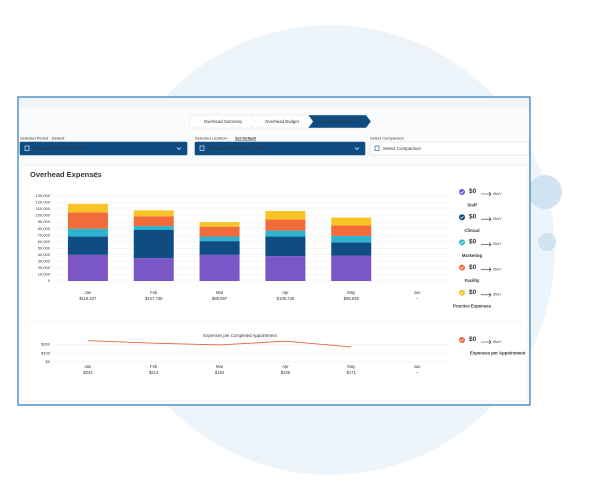 This screenshot has width=600, height=500. What do you see at coordinates (42, 138) in the screenshot?
I see `filter-label: Selected Period · Default` at bounding box center [42, 138].